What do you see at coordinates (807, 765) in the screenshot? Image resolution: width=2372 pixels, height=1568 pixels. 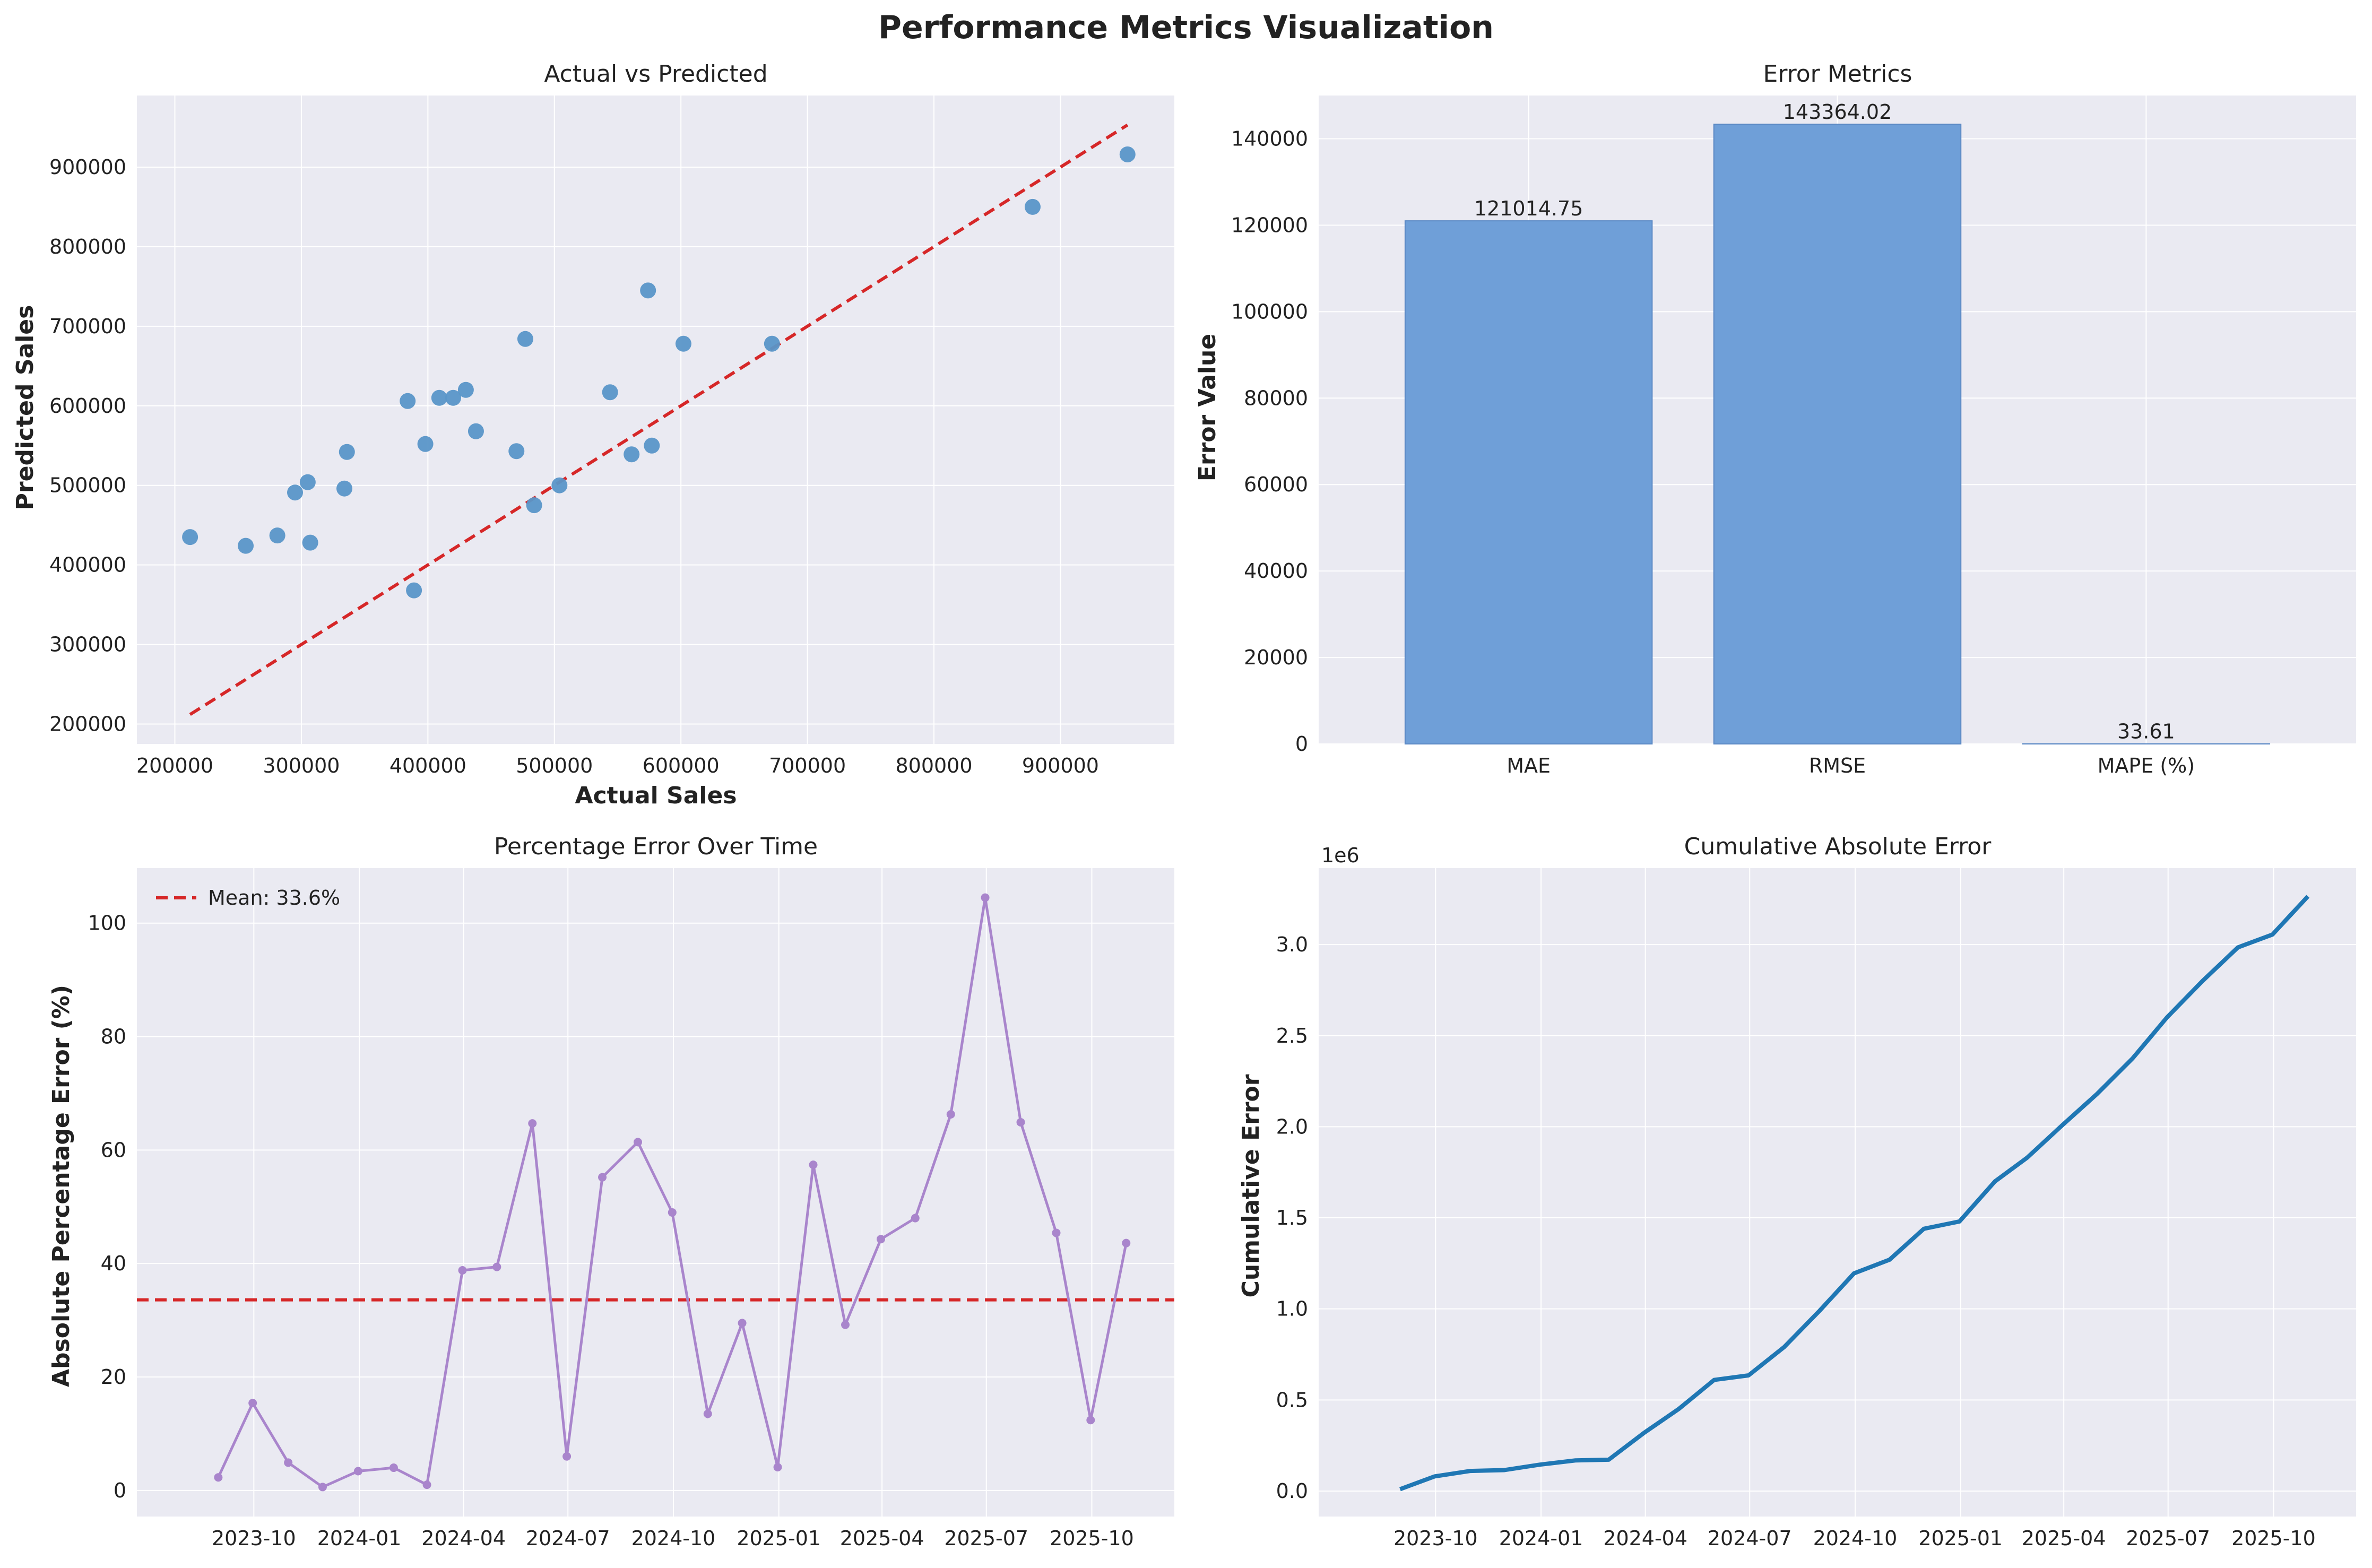 I see `scatter-xtick-label: 700000` at bounding box center [807, 765].